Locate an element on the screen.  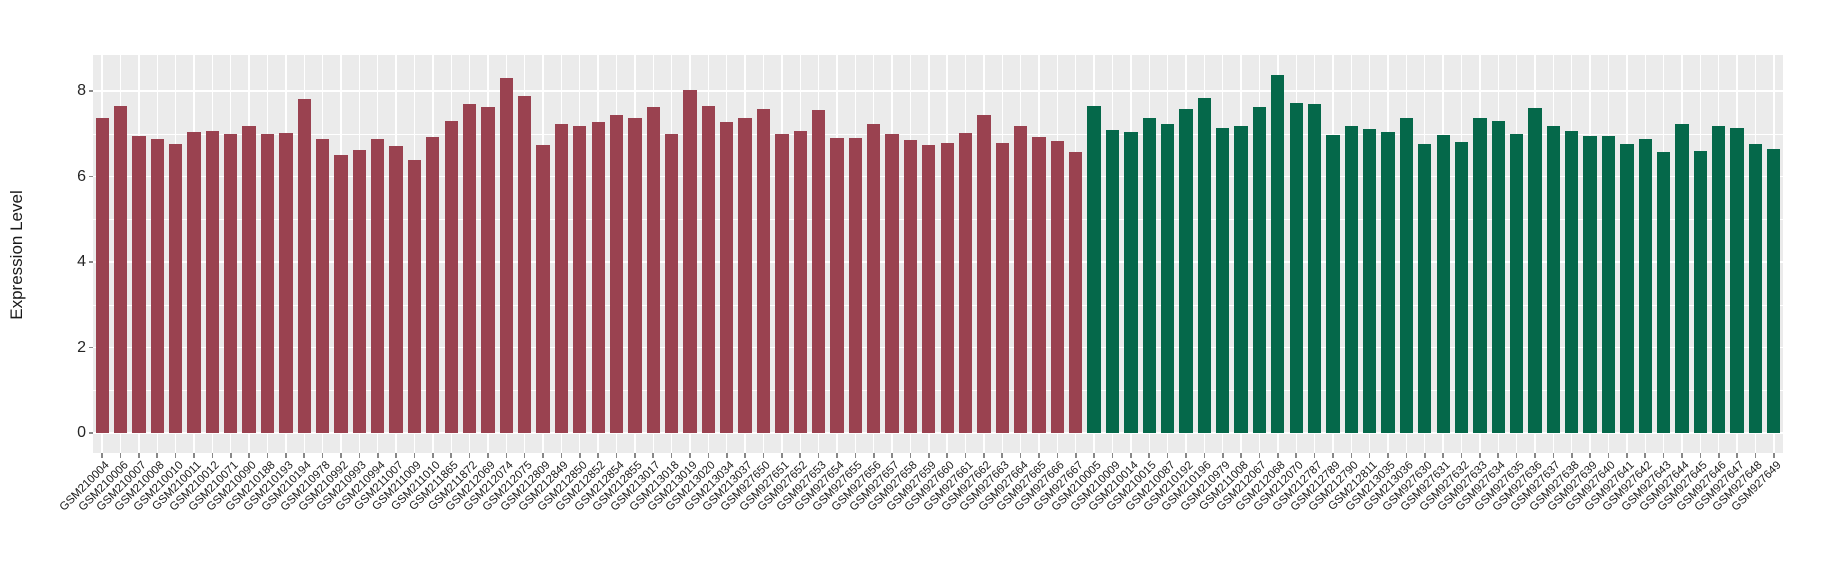
x-tick-GSM211009 is located at coordinates (414, 455).